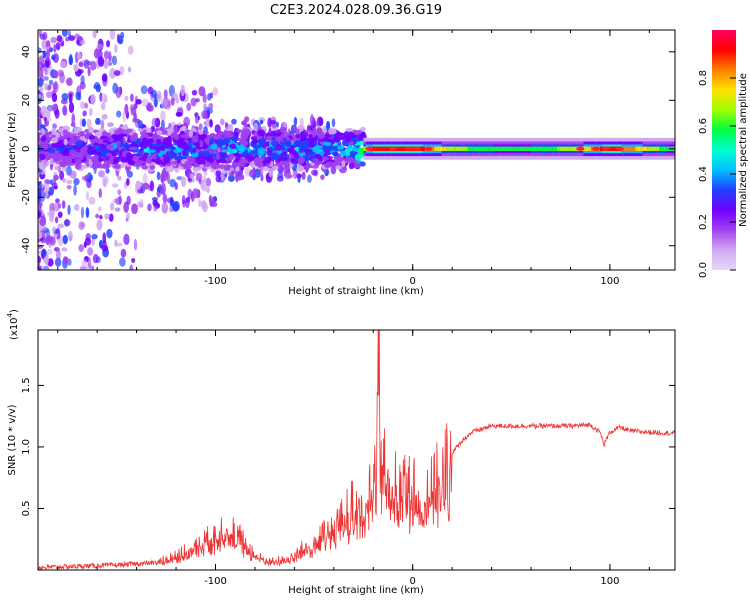 The height and width of the screenshot is (604, 750). Describe the element at coordinates (14, 311) in the screenshot. I see `snr-scale-suffix: )` at that location.